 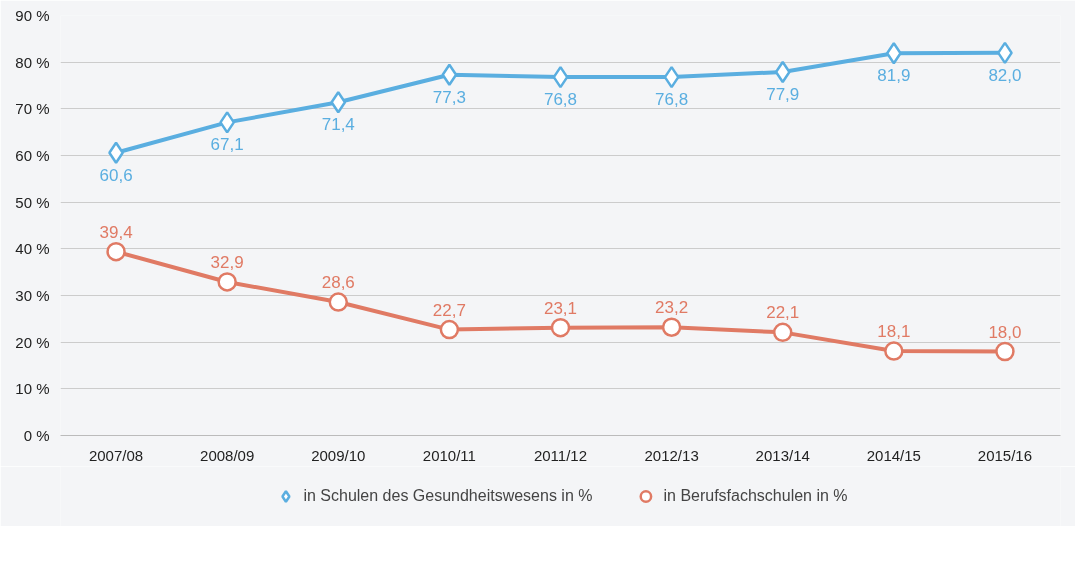 I want to click on y-tick-label: 60 %, so click(x=32, y=155).